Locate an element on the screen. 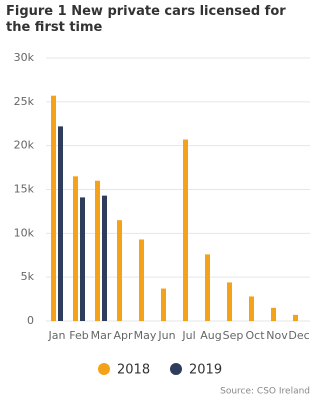 This screenshot has width=320, height=400. x-tick-label: Sep is located at coordinates (233, 335).